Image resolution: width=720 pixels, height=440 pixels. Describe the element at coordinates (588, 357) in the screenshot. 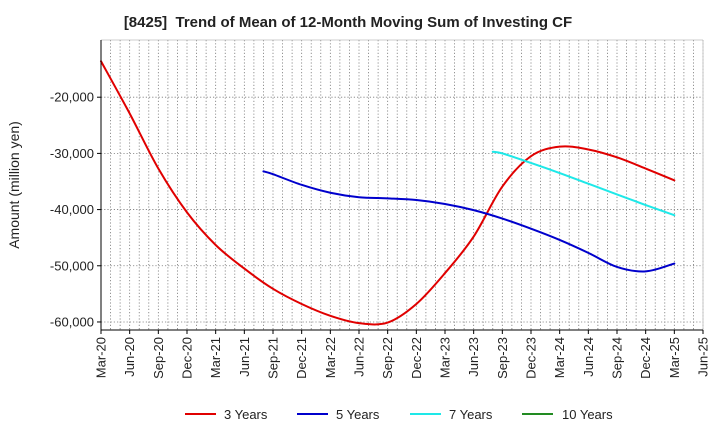

I see `x-tick-label: Jun-24` at that location.